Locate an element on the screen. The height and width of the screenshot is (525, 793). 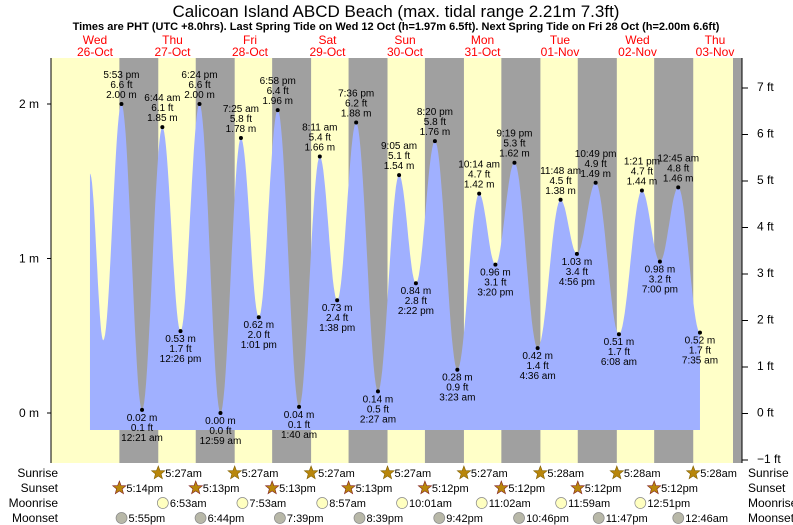
low-tide-label: 0.52 m is located at coordinates (700, 341).